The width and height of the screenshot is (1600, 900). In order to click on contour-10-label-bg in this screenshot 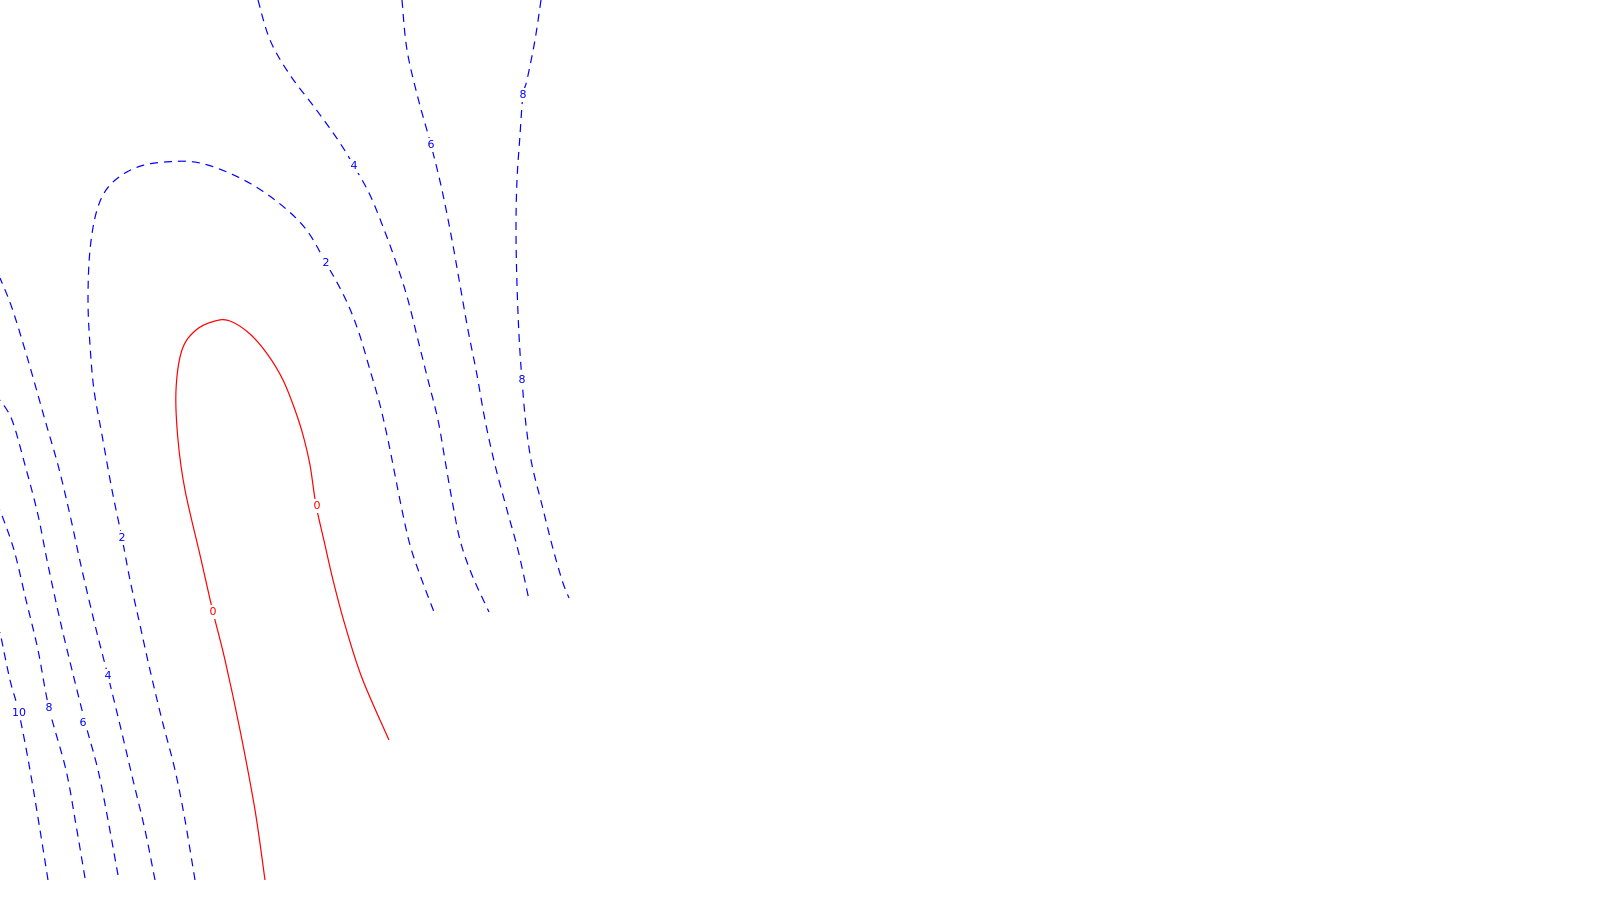, I will do `click(19, 713)`.